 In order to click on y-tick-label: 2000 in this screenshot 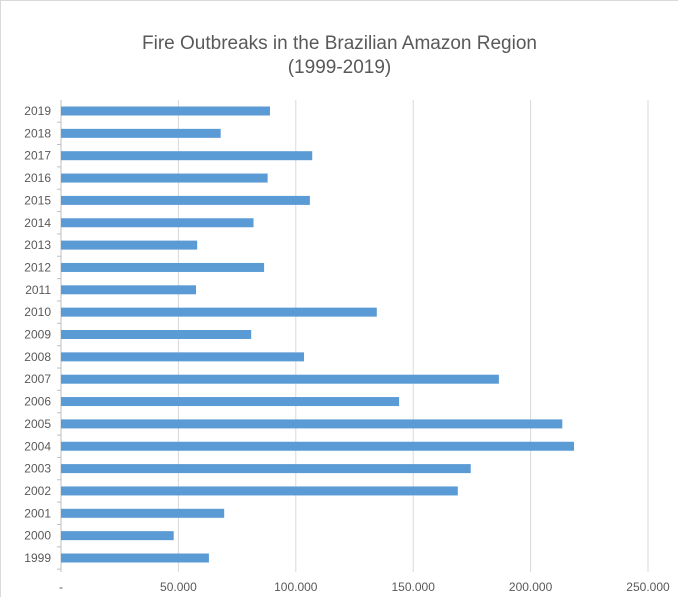, I will do `click(37, 536)`.